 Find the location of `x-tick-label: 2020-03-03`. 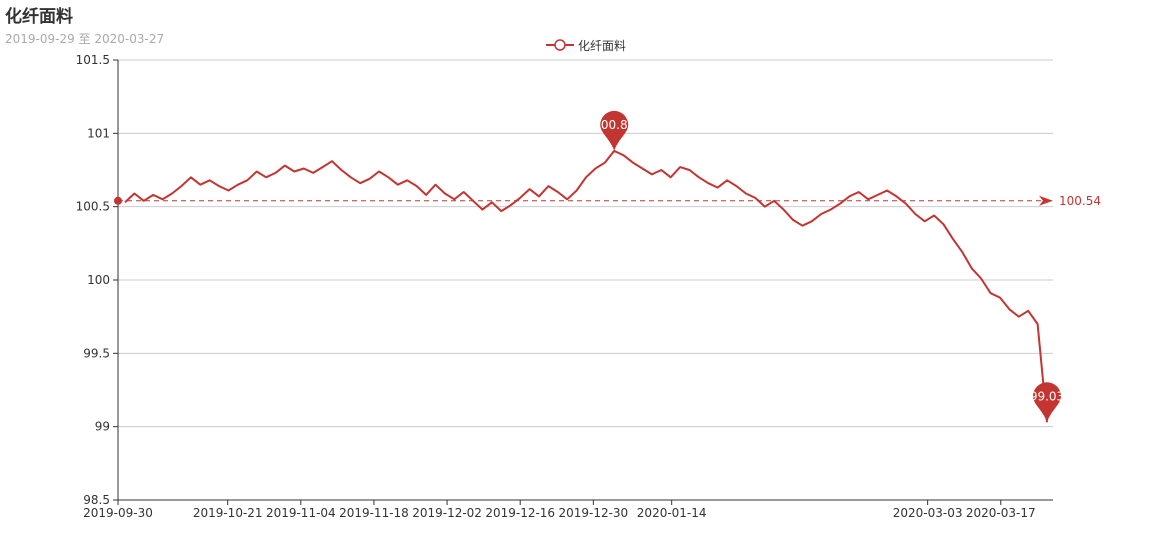

x-tick-label: 2020-03-03 is located at coordinates (928, 513).